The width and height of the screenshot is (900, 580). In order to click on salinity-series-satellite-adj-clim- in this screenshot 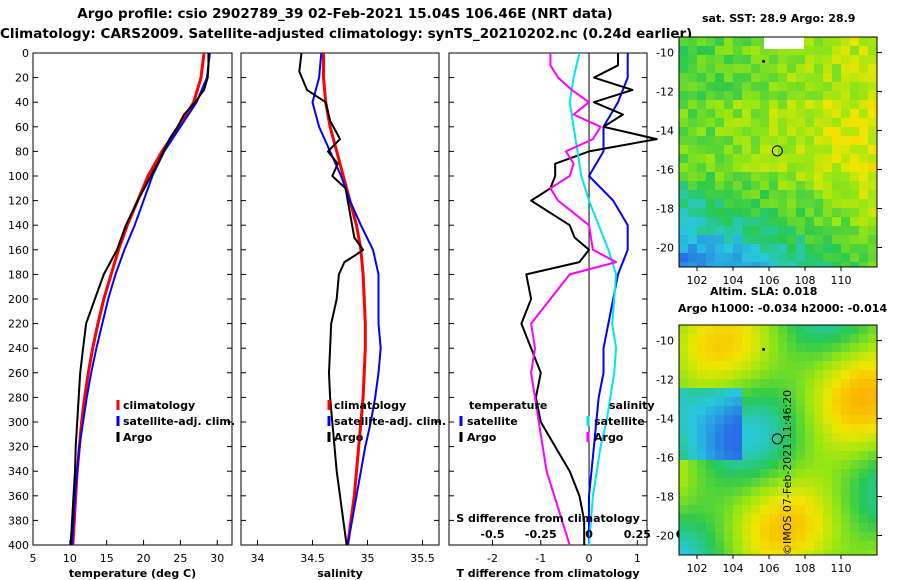, I will do `click(346, 299)`.